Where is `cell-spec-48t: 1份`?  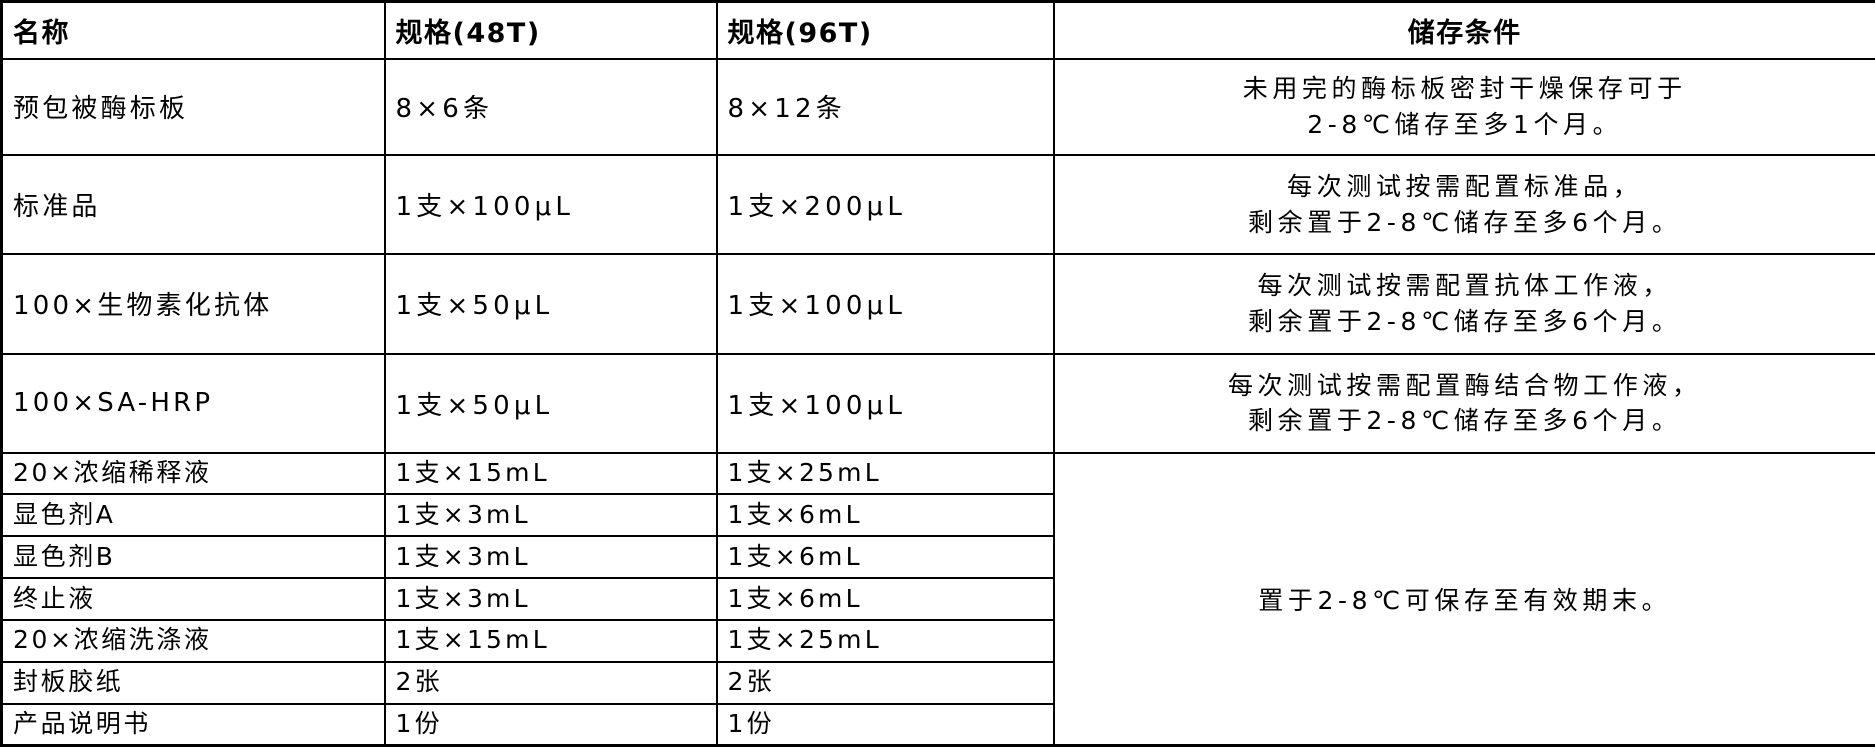
cell-spec-48t: 1份 is located at coordinates (550, 724).